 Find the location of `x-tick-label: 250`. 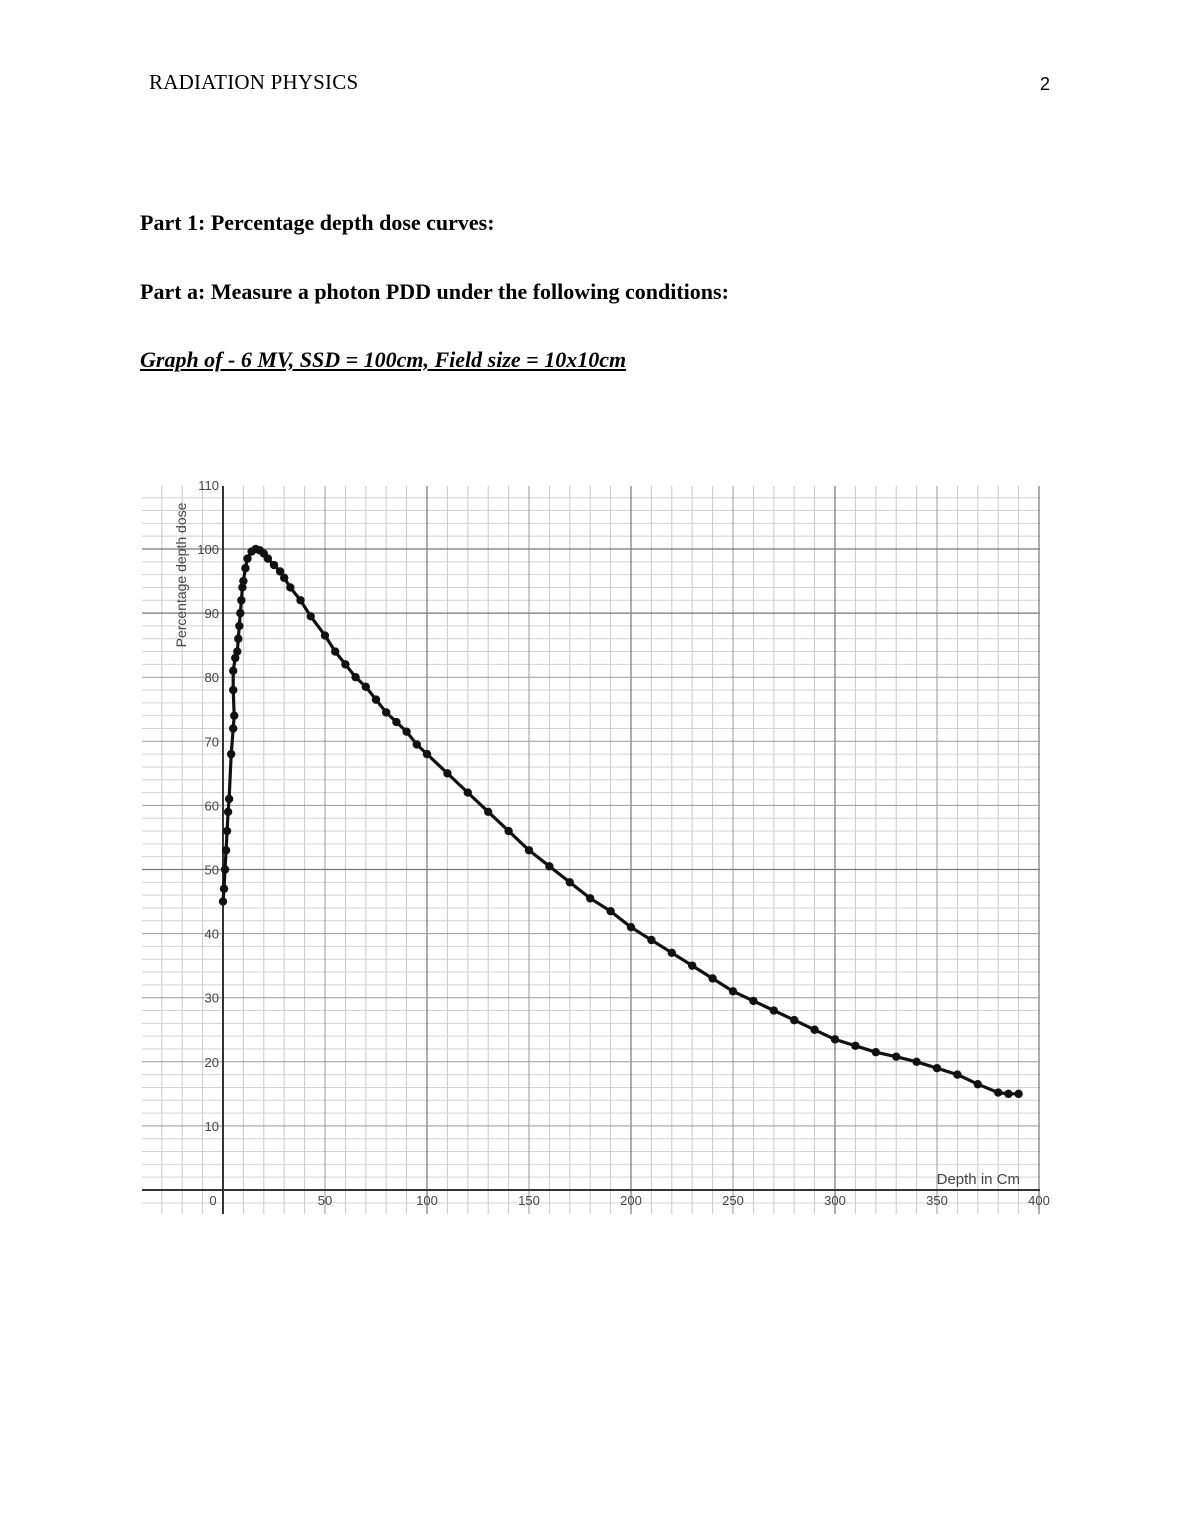

x-tick-label: 250 is located at coordinates (733, 1200).